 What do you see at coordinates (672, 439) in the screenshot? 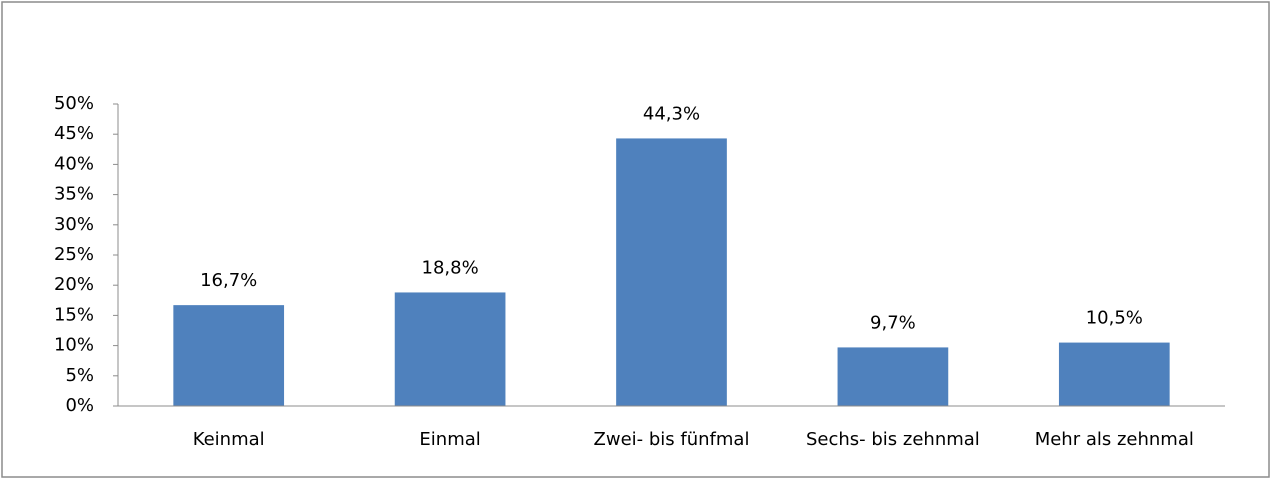
I see `x-tick-label: Zwei- bis fünfmal` at bounding box center [672, 439].